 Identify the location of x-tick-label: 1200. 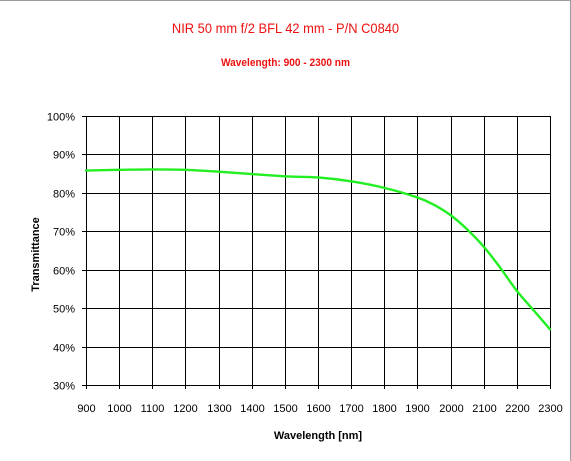
(185, 409).